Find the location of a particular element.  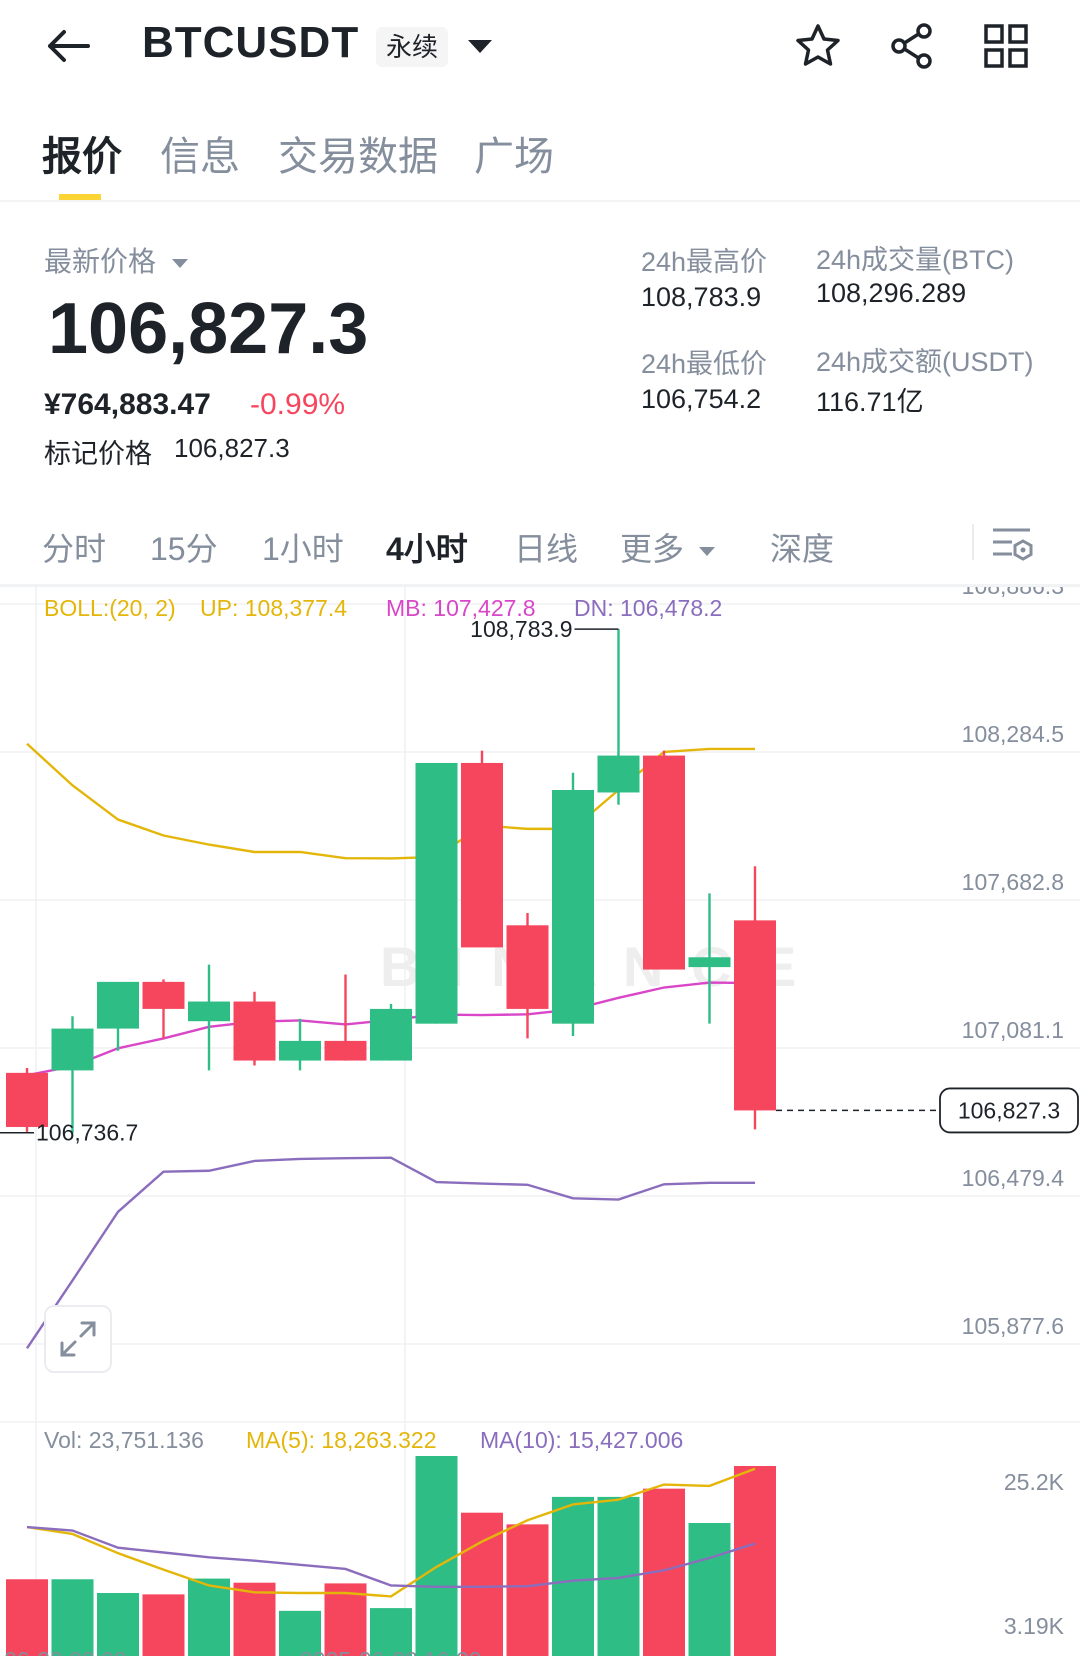

interval-1d: 日线 is located at coordinates (546, 549).